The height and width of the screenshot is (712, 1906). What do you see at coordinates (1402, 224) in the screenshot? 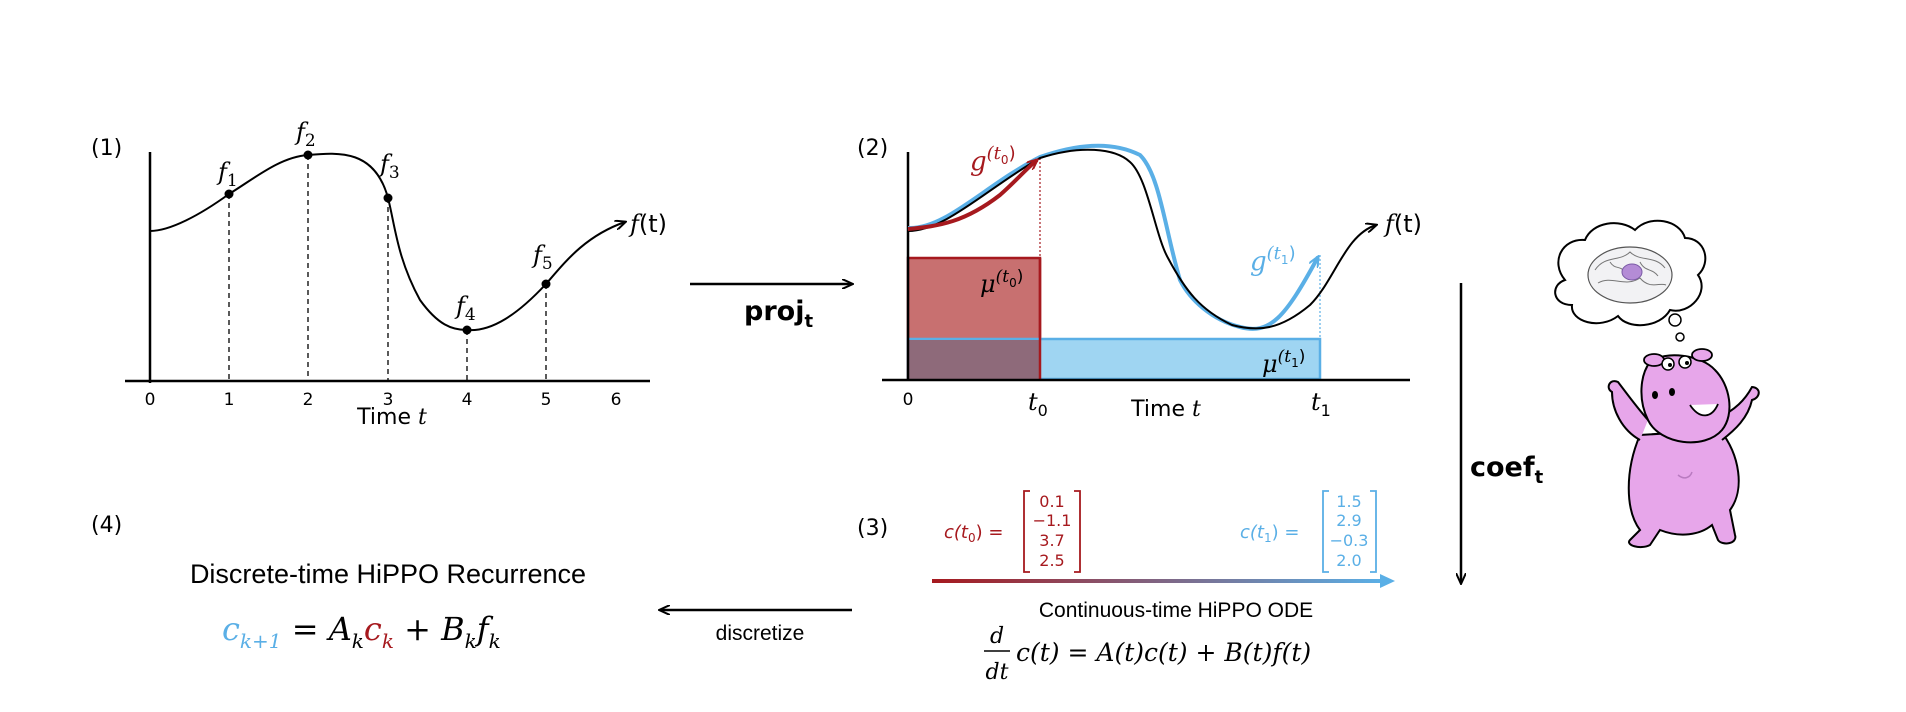
I see `panel-2-curve-label: f(t)` at bounding box center [1402, 224].